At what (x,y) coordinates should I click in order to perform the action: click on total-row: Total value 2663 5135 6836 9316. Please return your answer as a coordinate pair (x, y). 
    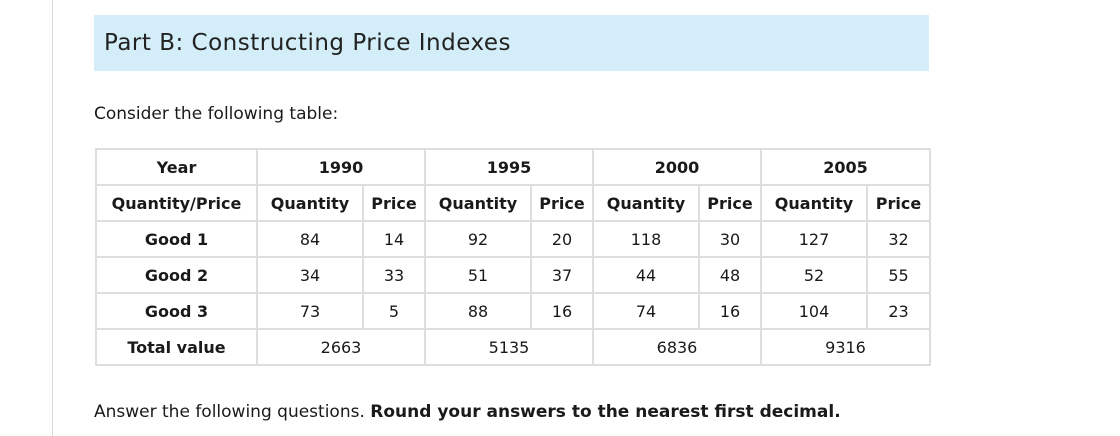
    Looking at the image, I should click on (513, 347).